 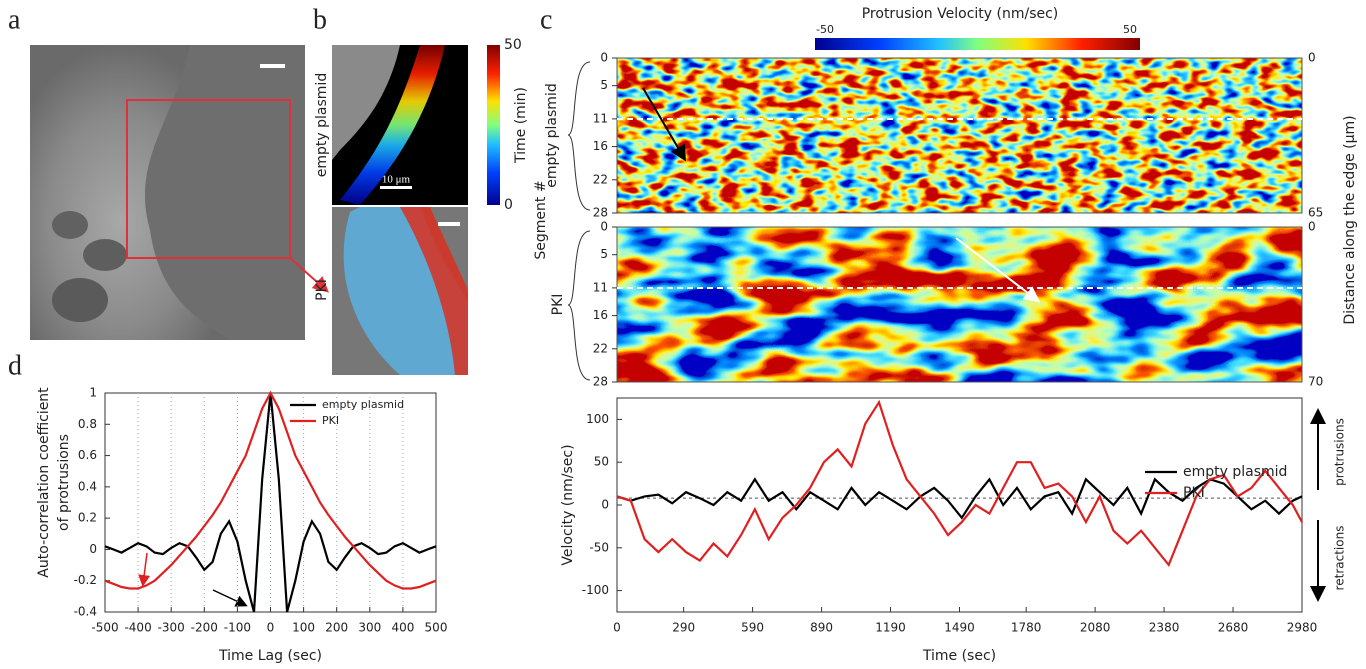 What do you see at coordinates (959, 628) in the screenshot?
I see `x-tick-label: 1490` at bounding box center [959, 628].